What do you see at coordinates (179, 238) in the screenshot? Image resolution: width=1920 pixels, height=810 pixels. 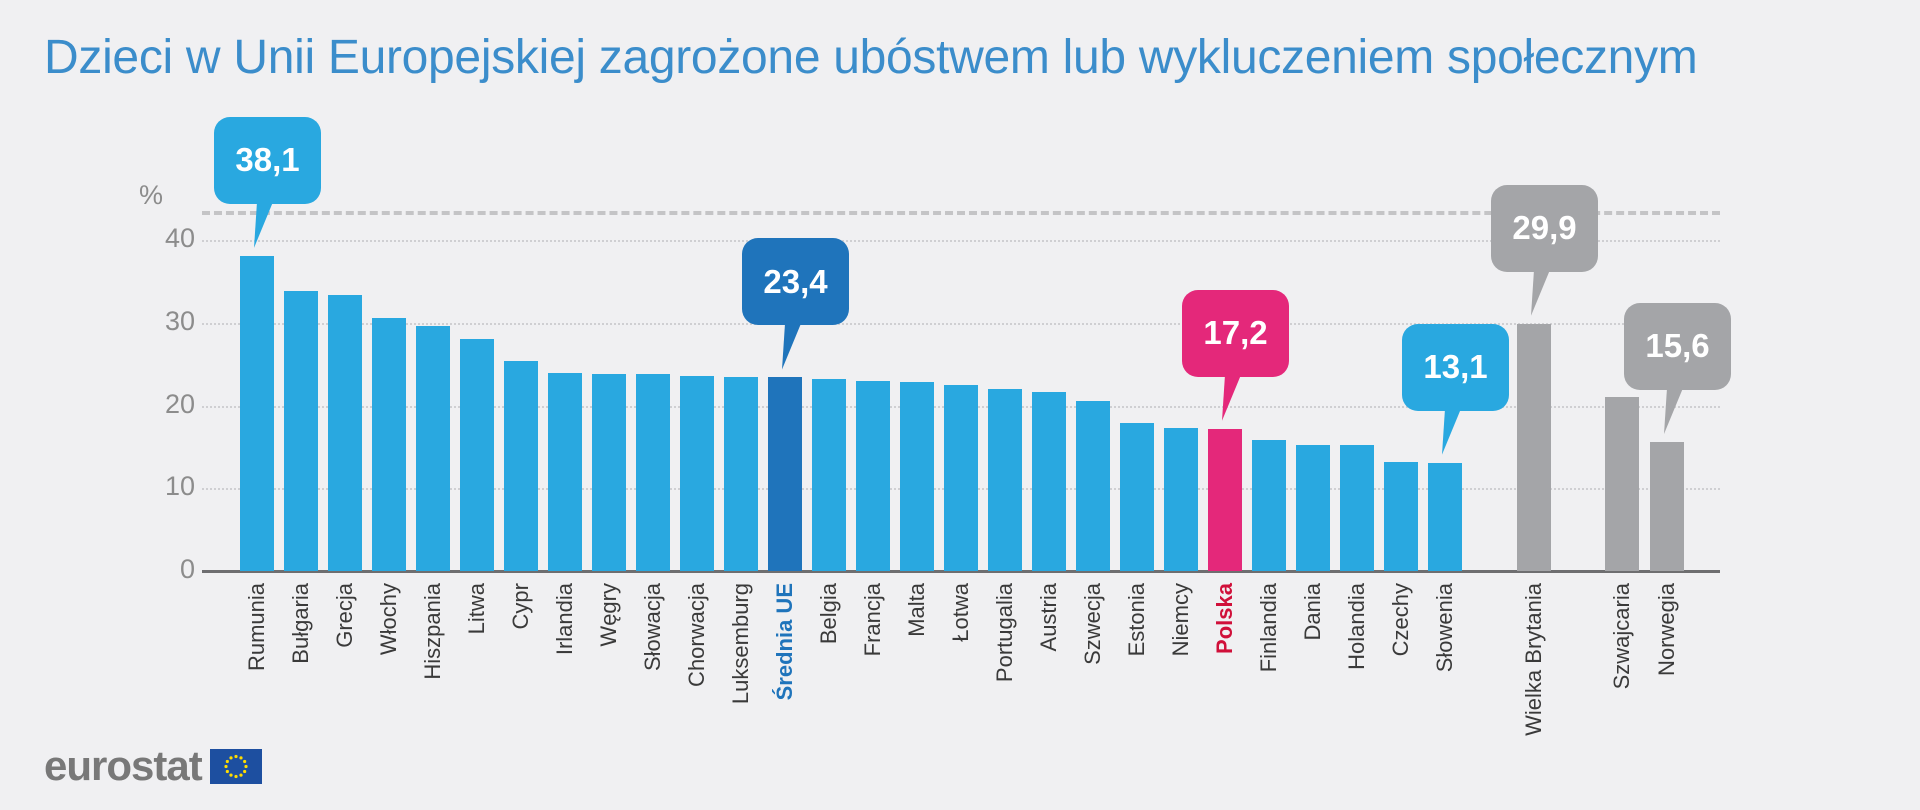 I see `y-tick-label: 40` at bounding box center [179, 238].